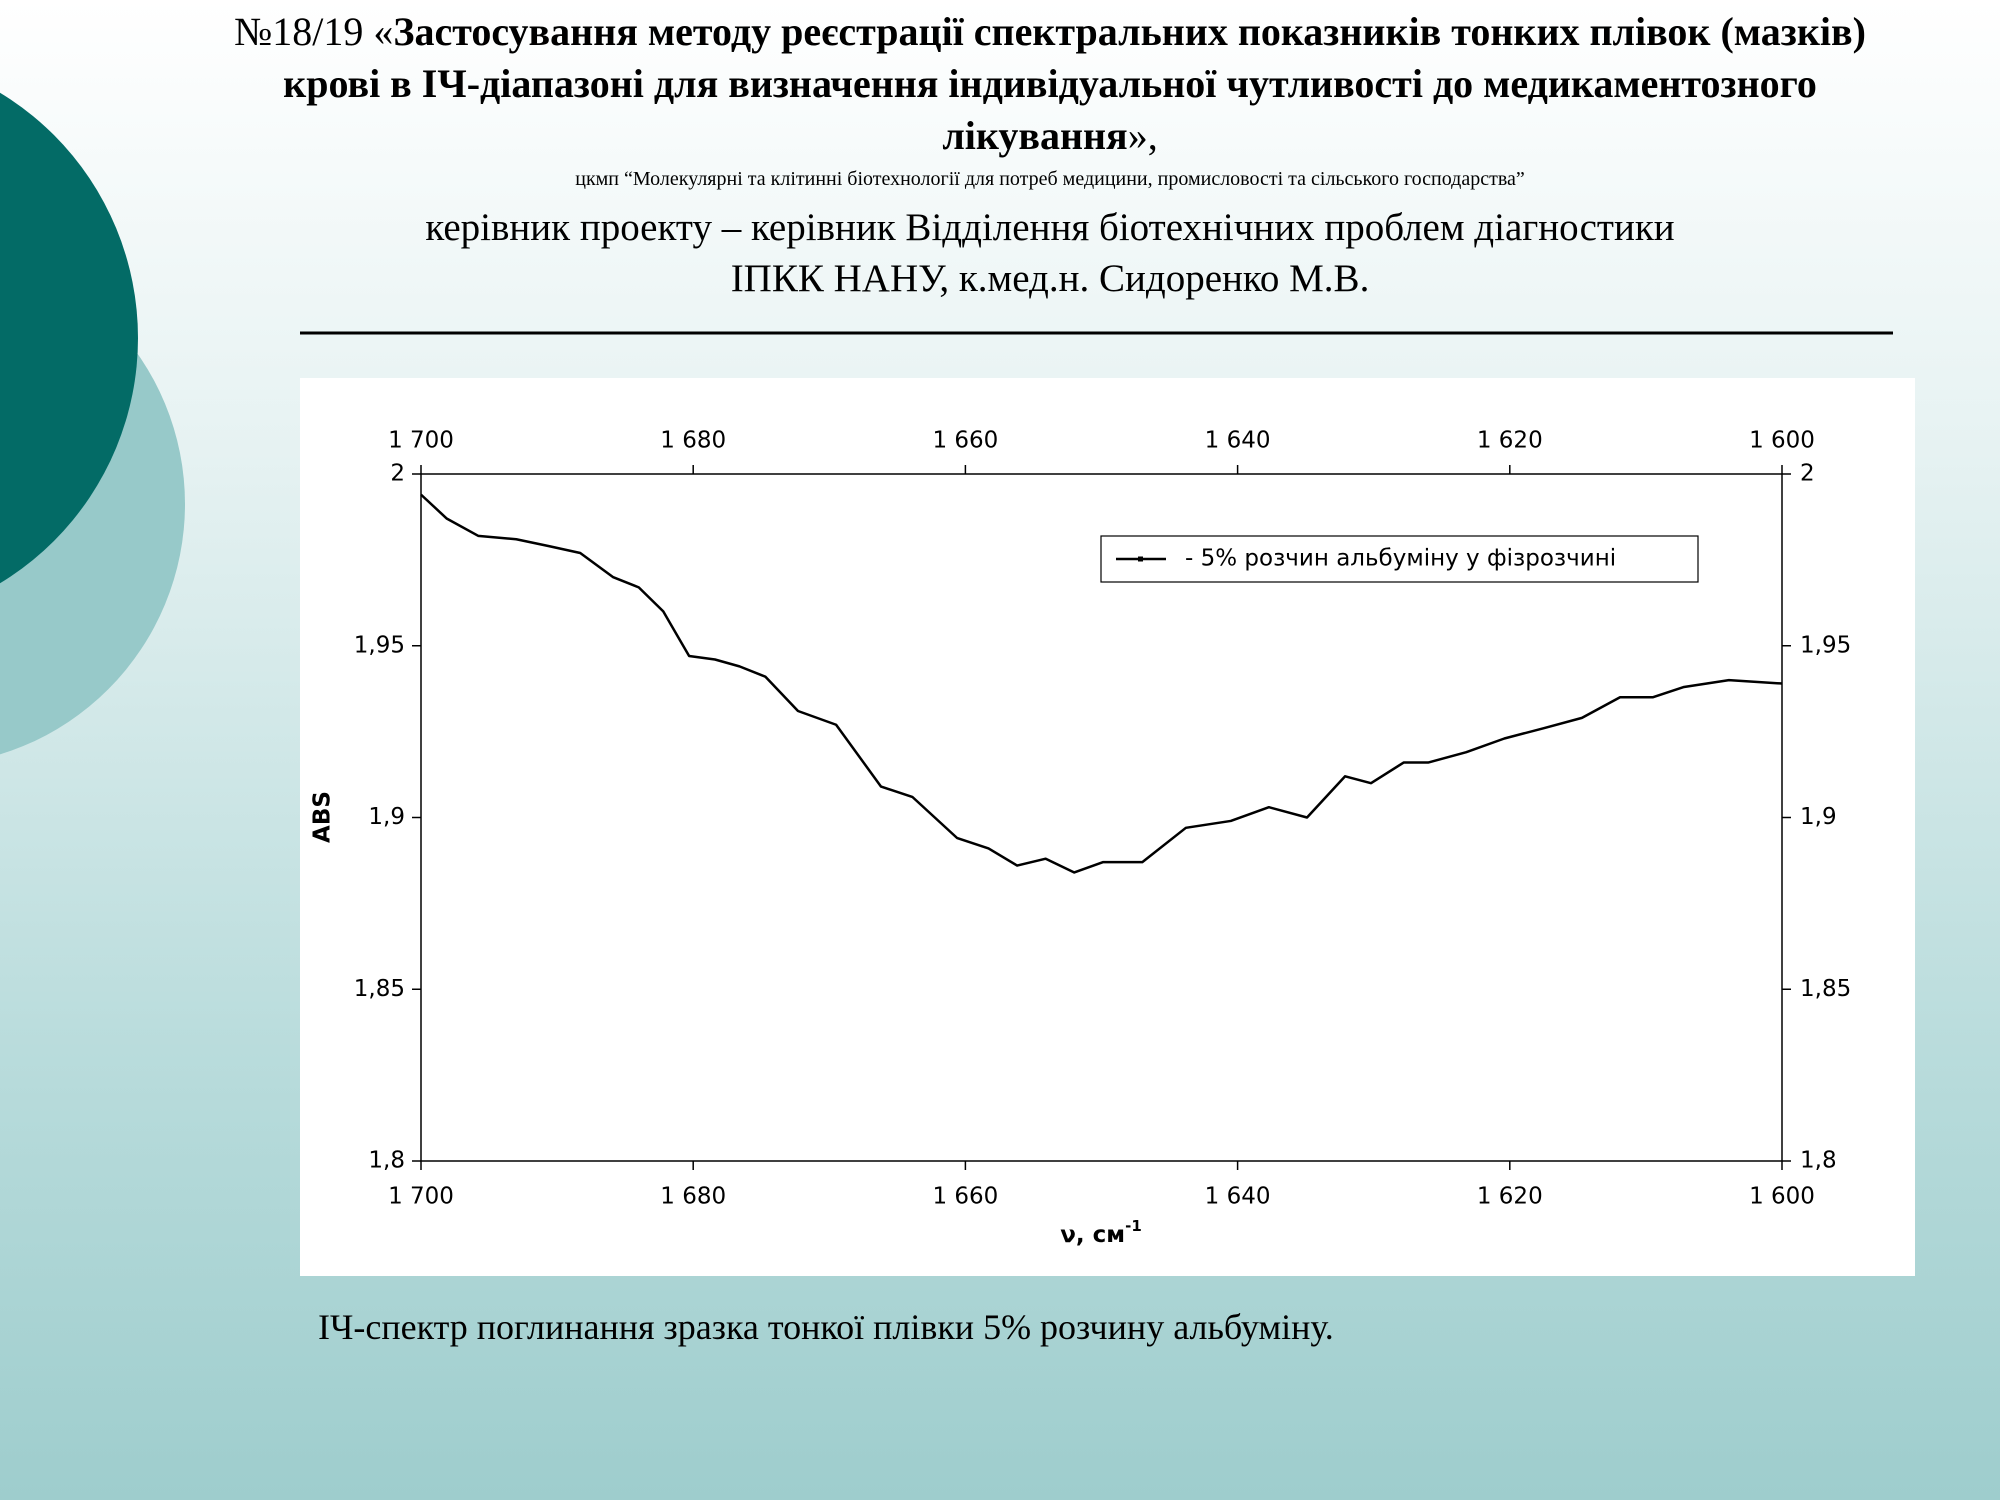 The image size is (2000, 1500). What do you see at coordinates (1510, 441) in the screenshot?
I see `x-tick-label-top: 1 620` at bounding box center [1510, 441].